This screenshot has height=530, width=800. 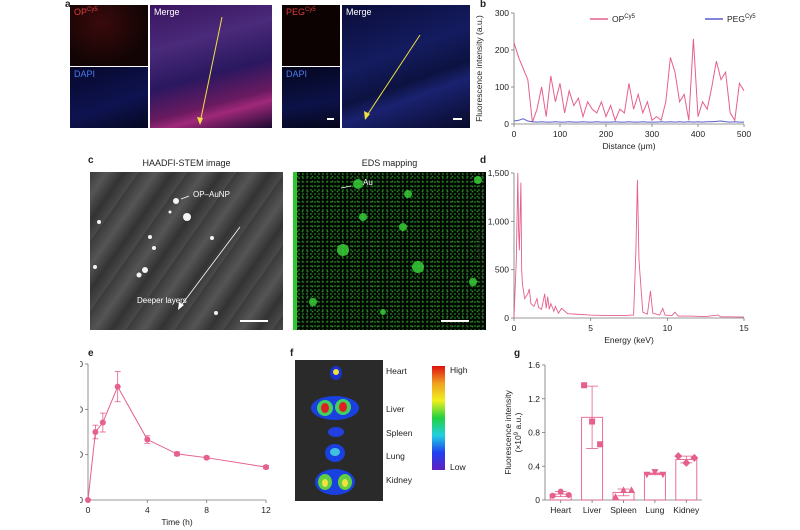 What do you see at coordinates (395, 456) in the screenshot?
I see `organ-label-lung: Lung` at bounding box center [395, 456].